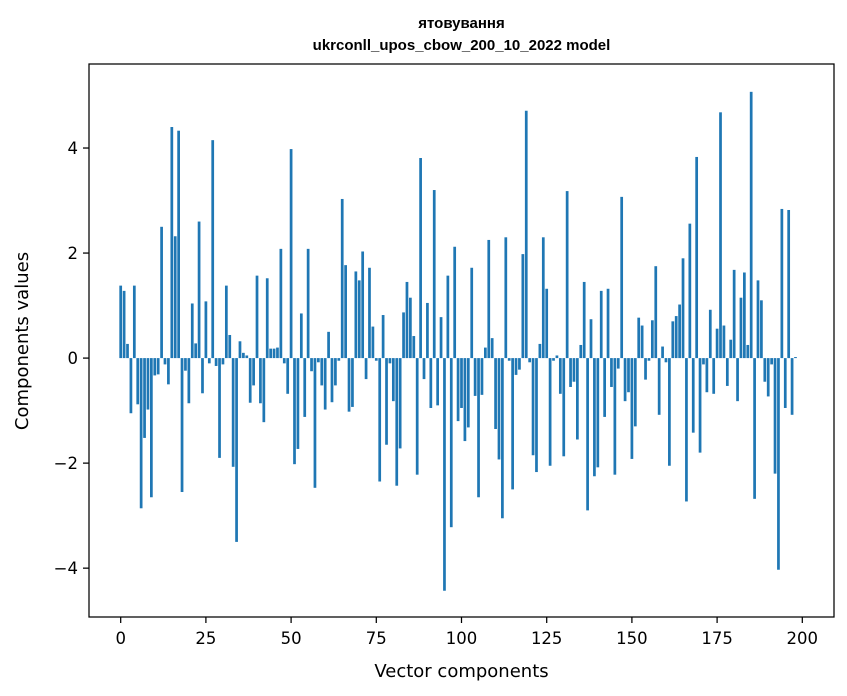  What do you see at coordinates (632, 638) in the screenshot?
I see `x-tick-label: 150` at bounding box center [632, 638].